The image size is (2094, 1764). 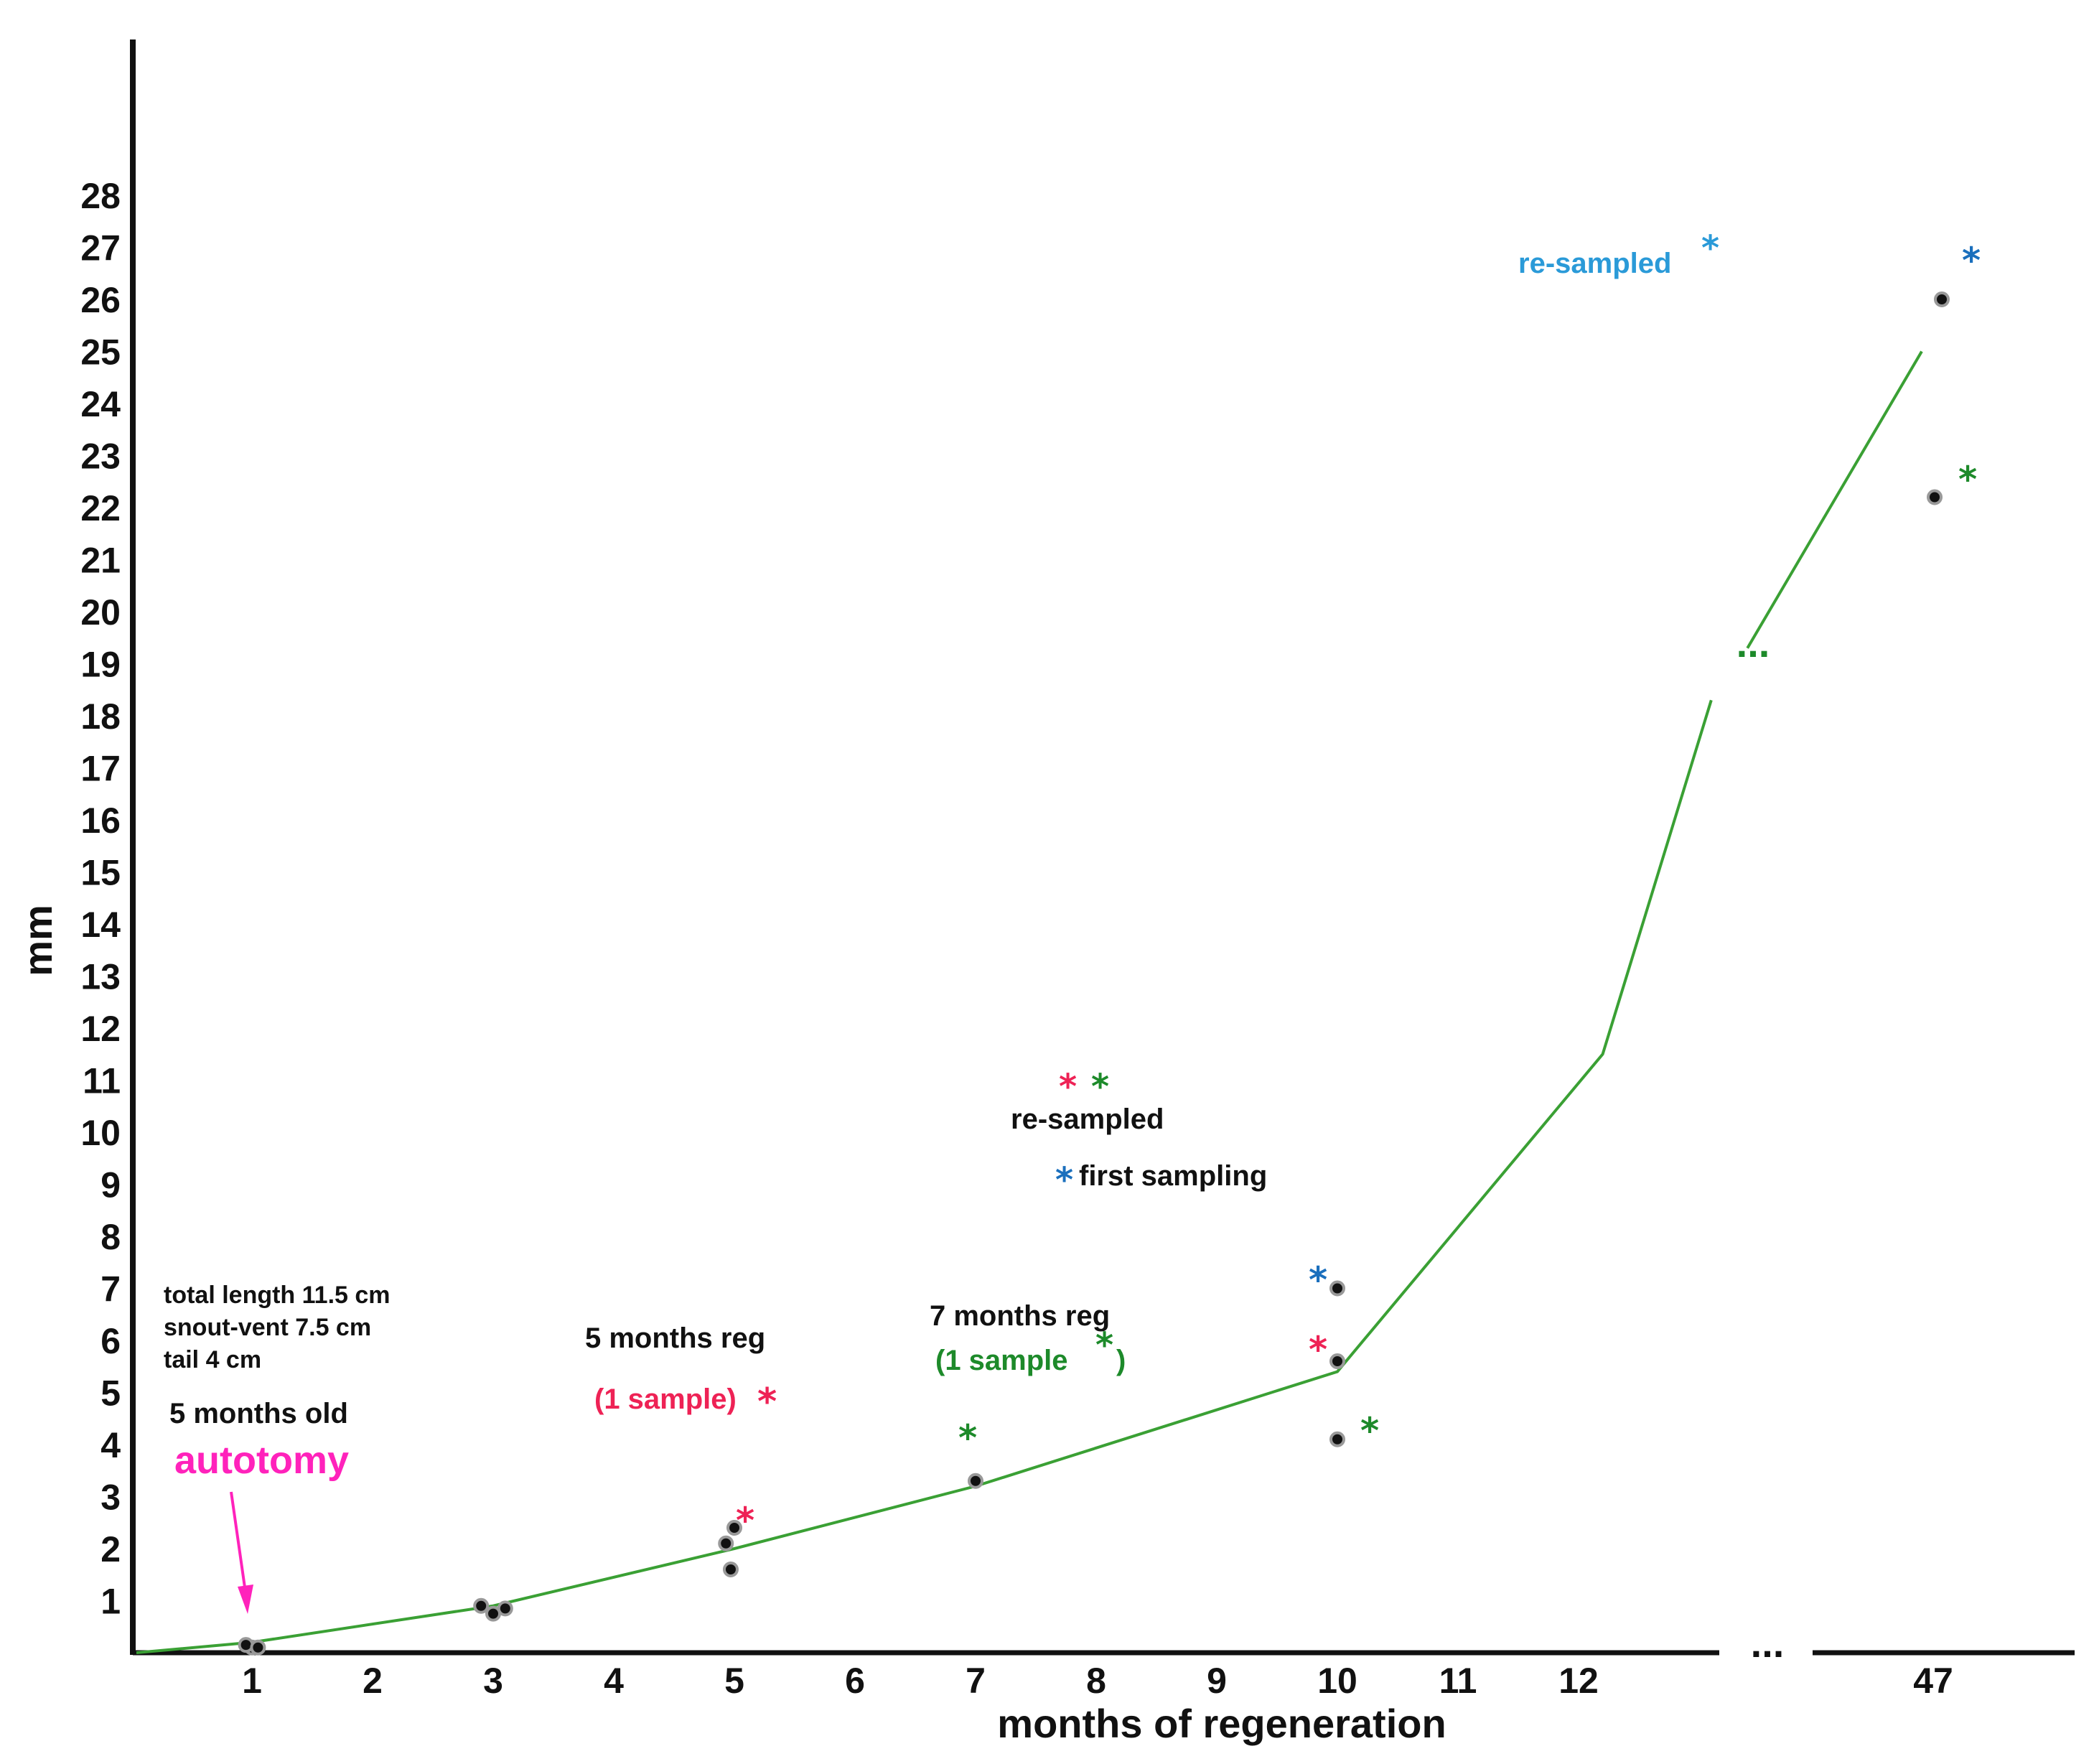 What do you see at coordinates (1222, 1723) in the screenshot?
I see `x-axis-title: months of regeneration` at bounding box center [1222, 1723].